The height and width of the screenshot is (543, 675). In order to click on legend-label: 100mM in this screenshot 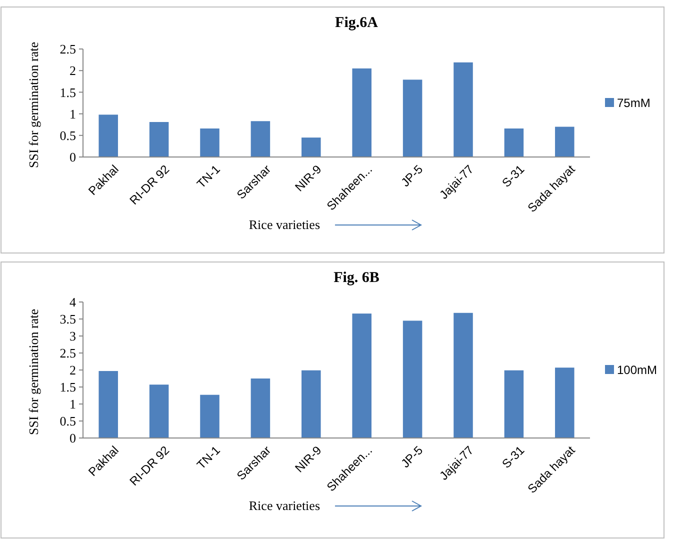, I will do `click(637, 370)`.